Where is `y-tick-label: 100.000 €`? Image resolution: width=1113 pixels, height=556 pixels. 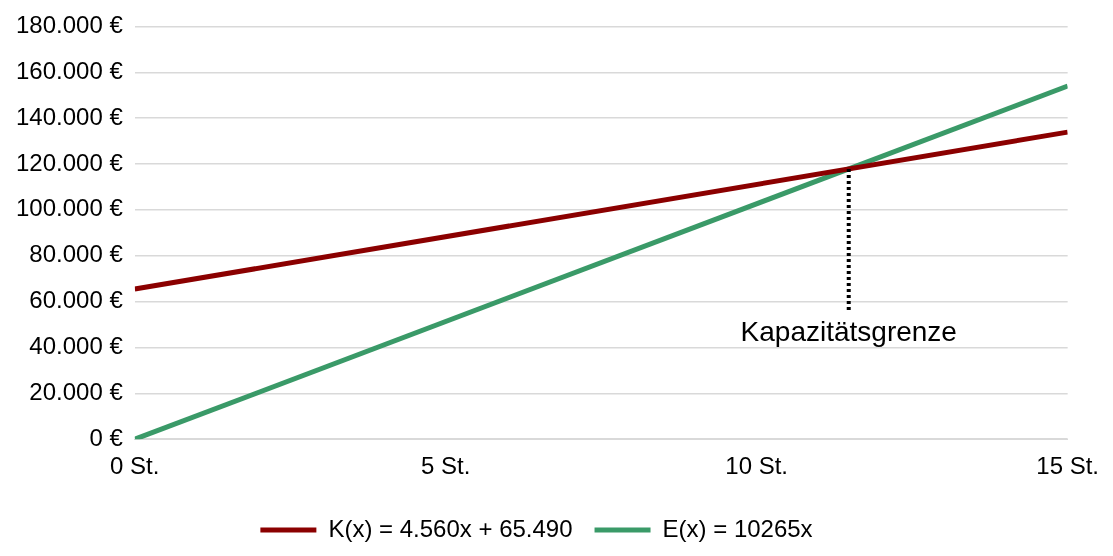
y-tick-label: 100.000 € is located at coordinates (69, 208).